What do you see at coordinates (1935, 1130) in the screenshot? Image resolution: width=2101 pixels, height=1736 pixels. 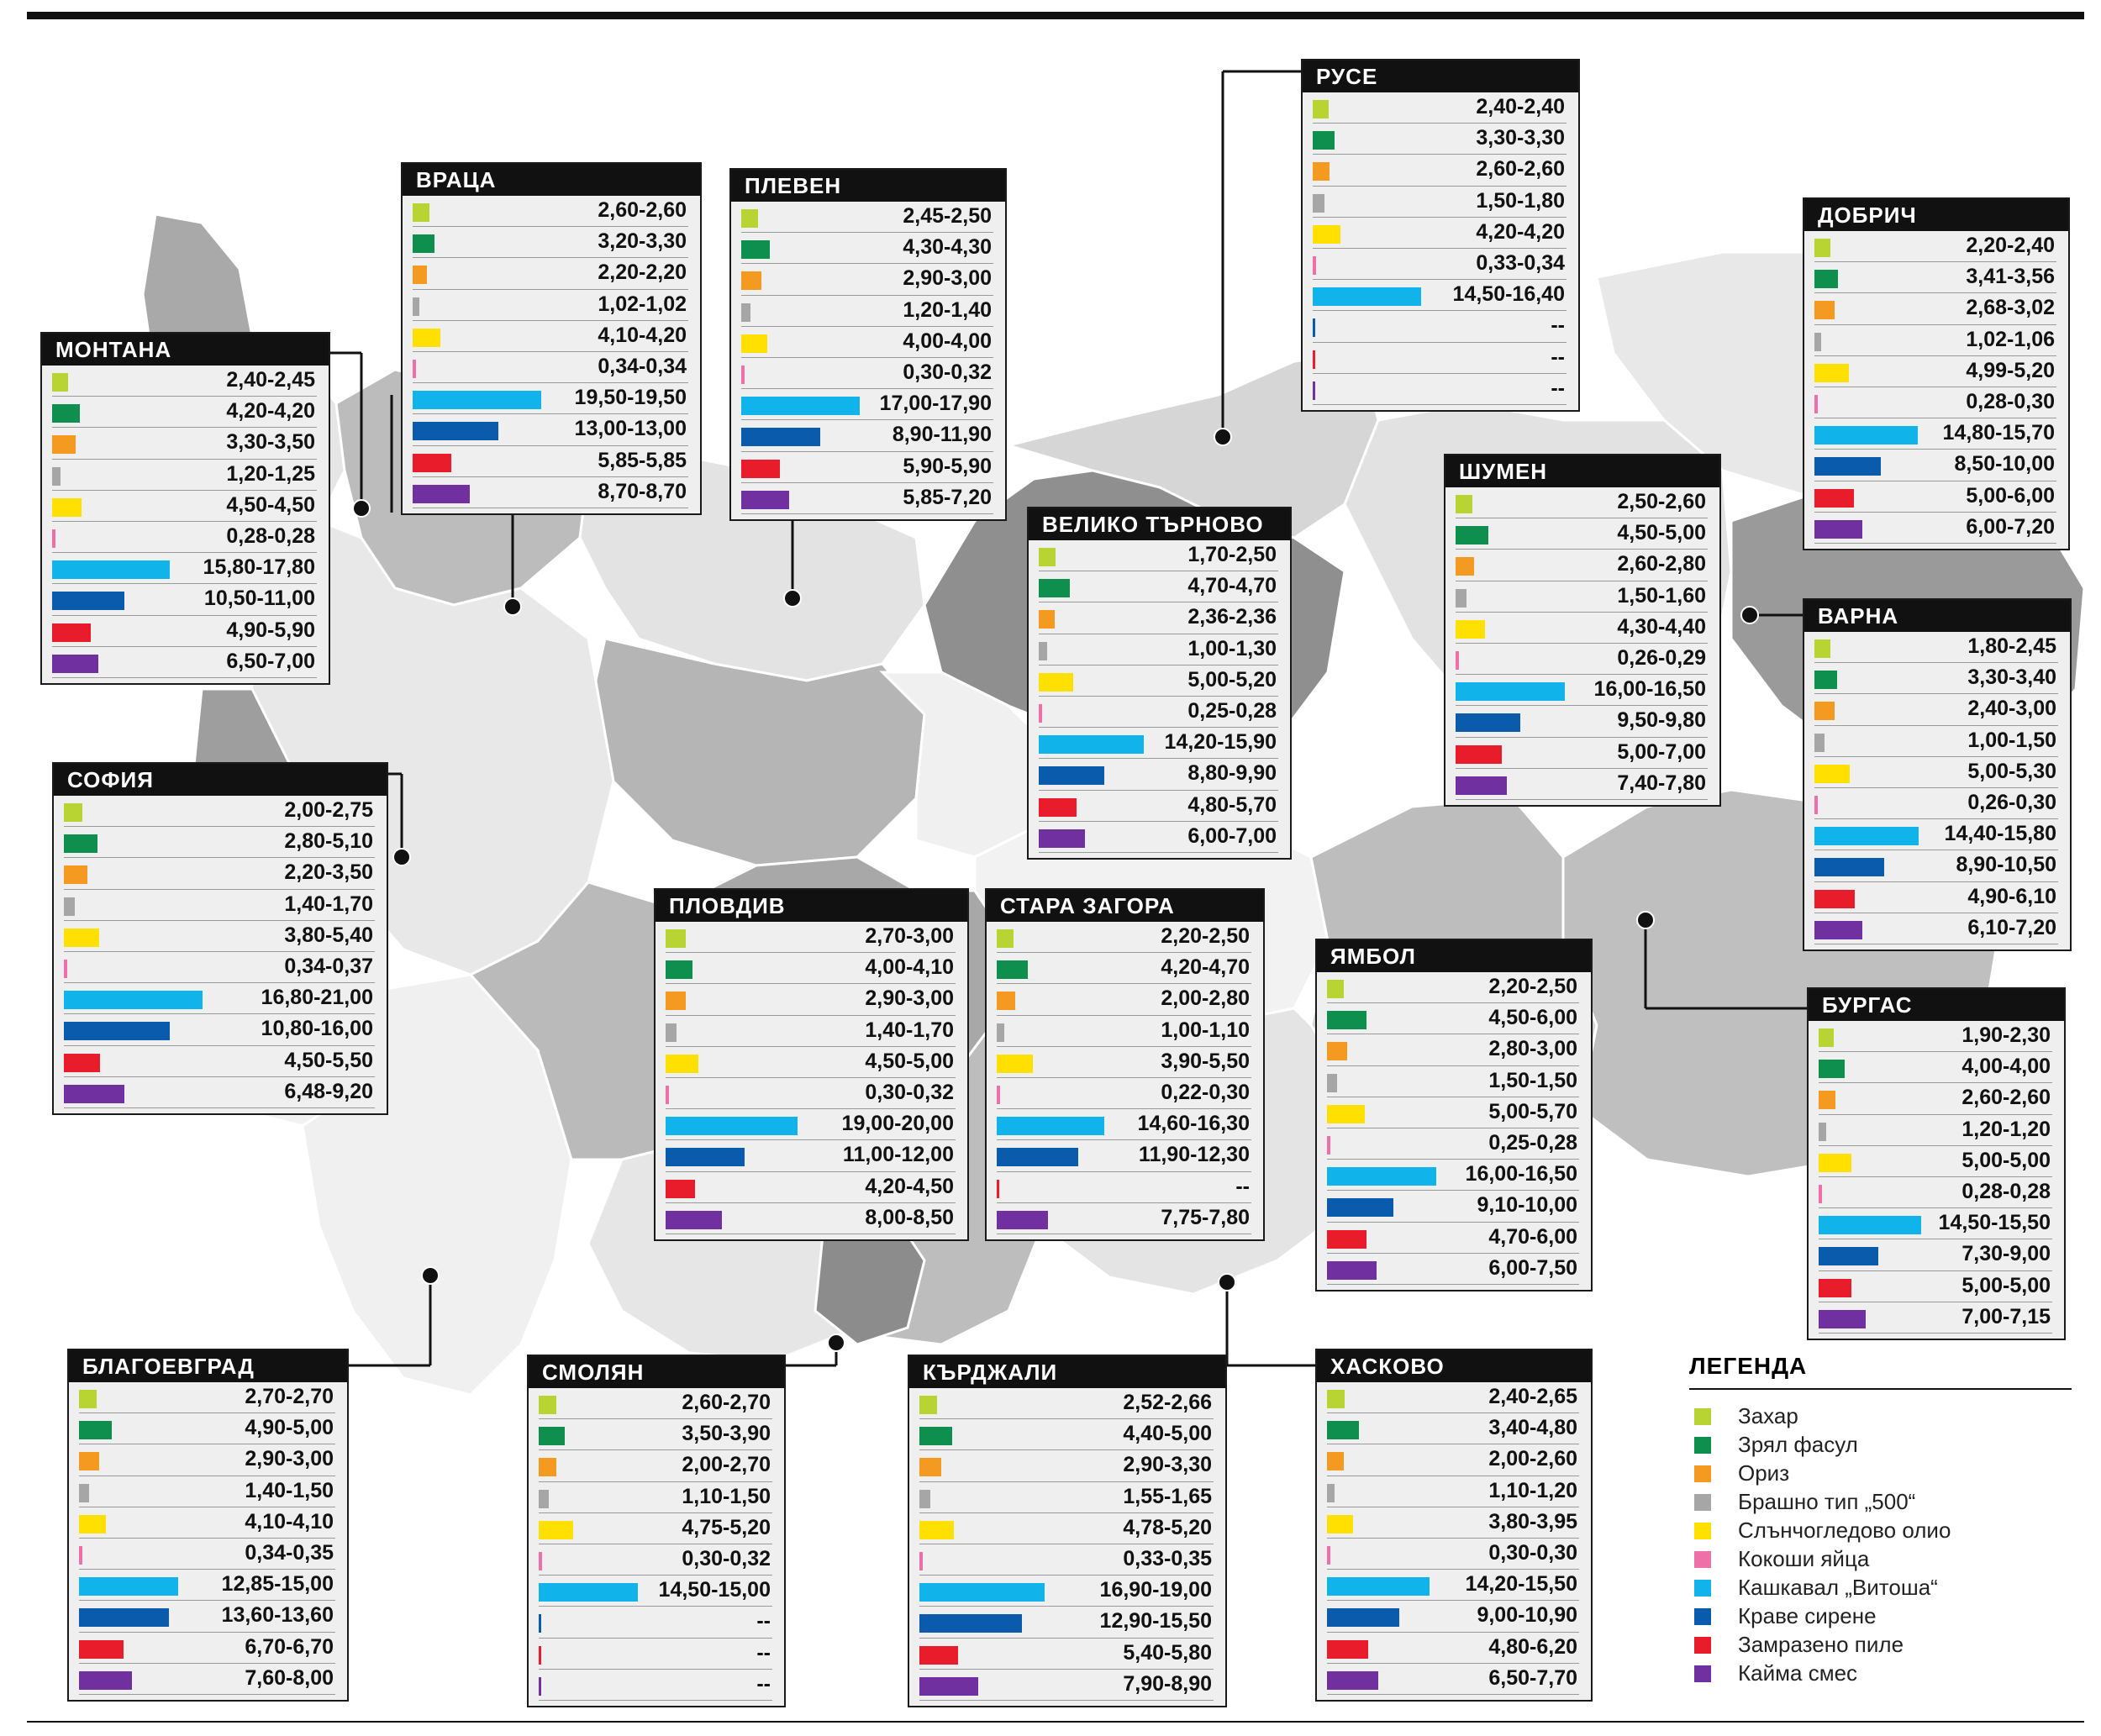 I see `price-row: 1,20-1,20` at bounding box center [1935, 1130].